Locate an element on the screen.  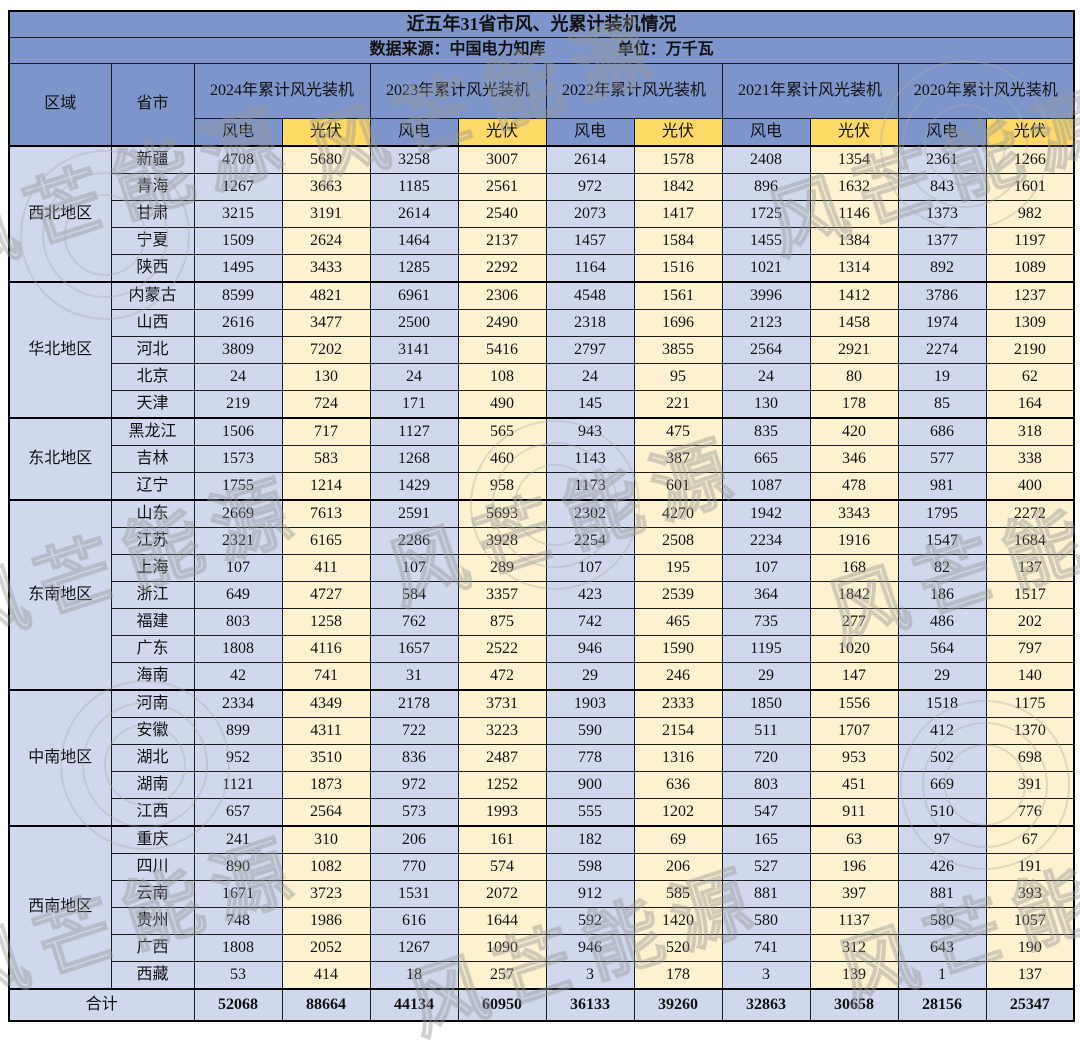
solar-value-cell: 1370 is located at coordinates (1030, 731).